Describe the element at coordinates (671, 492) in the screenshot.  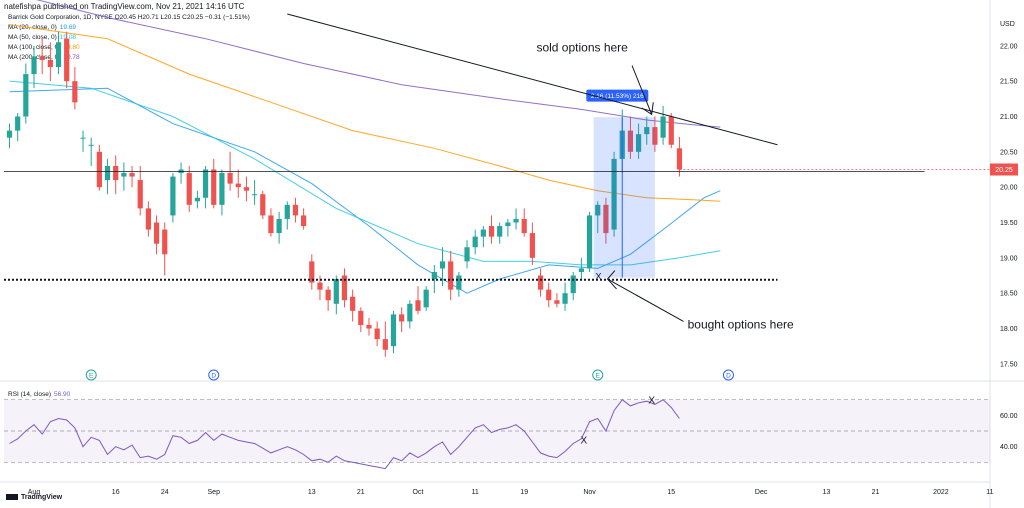
I see `x-tick-label: 15` at that location.